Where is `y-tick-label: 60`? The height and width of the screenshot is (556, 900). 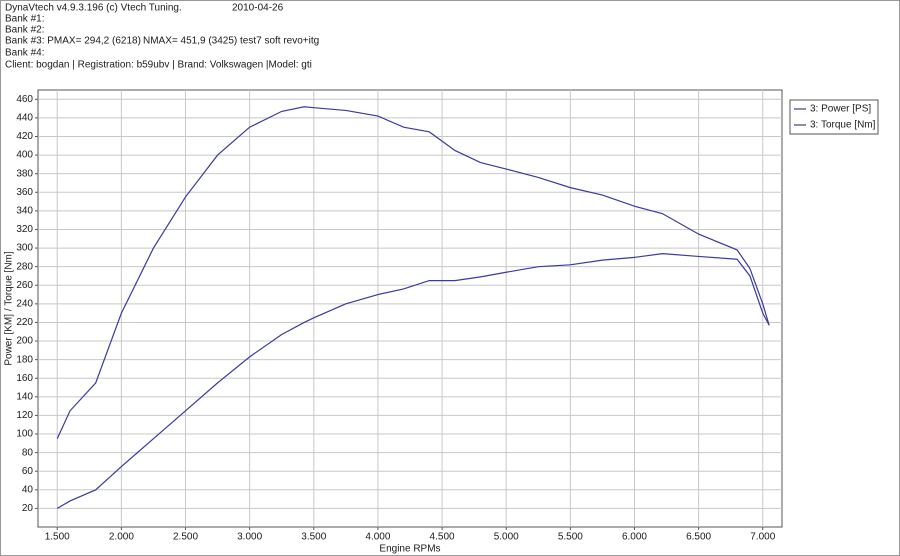
y-tick-label: 60 is located at coordinates (28, 471).